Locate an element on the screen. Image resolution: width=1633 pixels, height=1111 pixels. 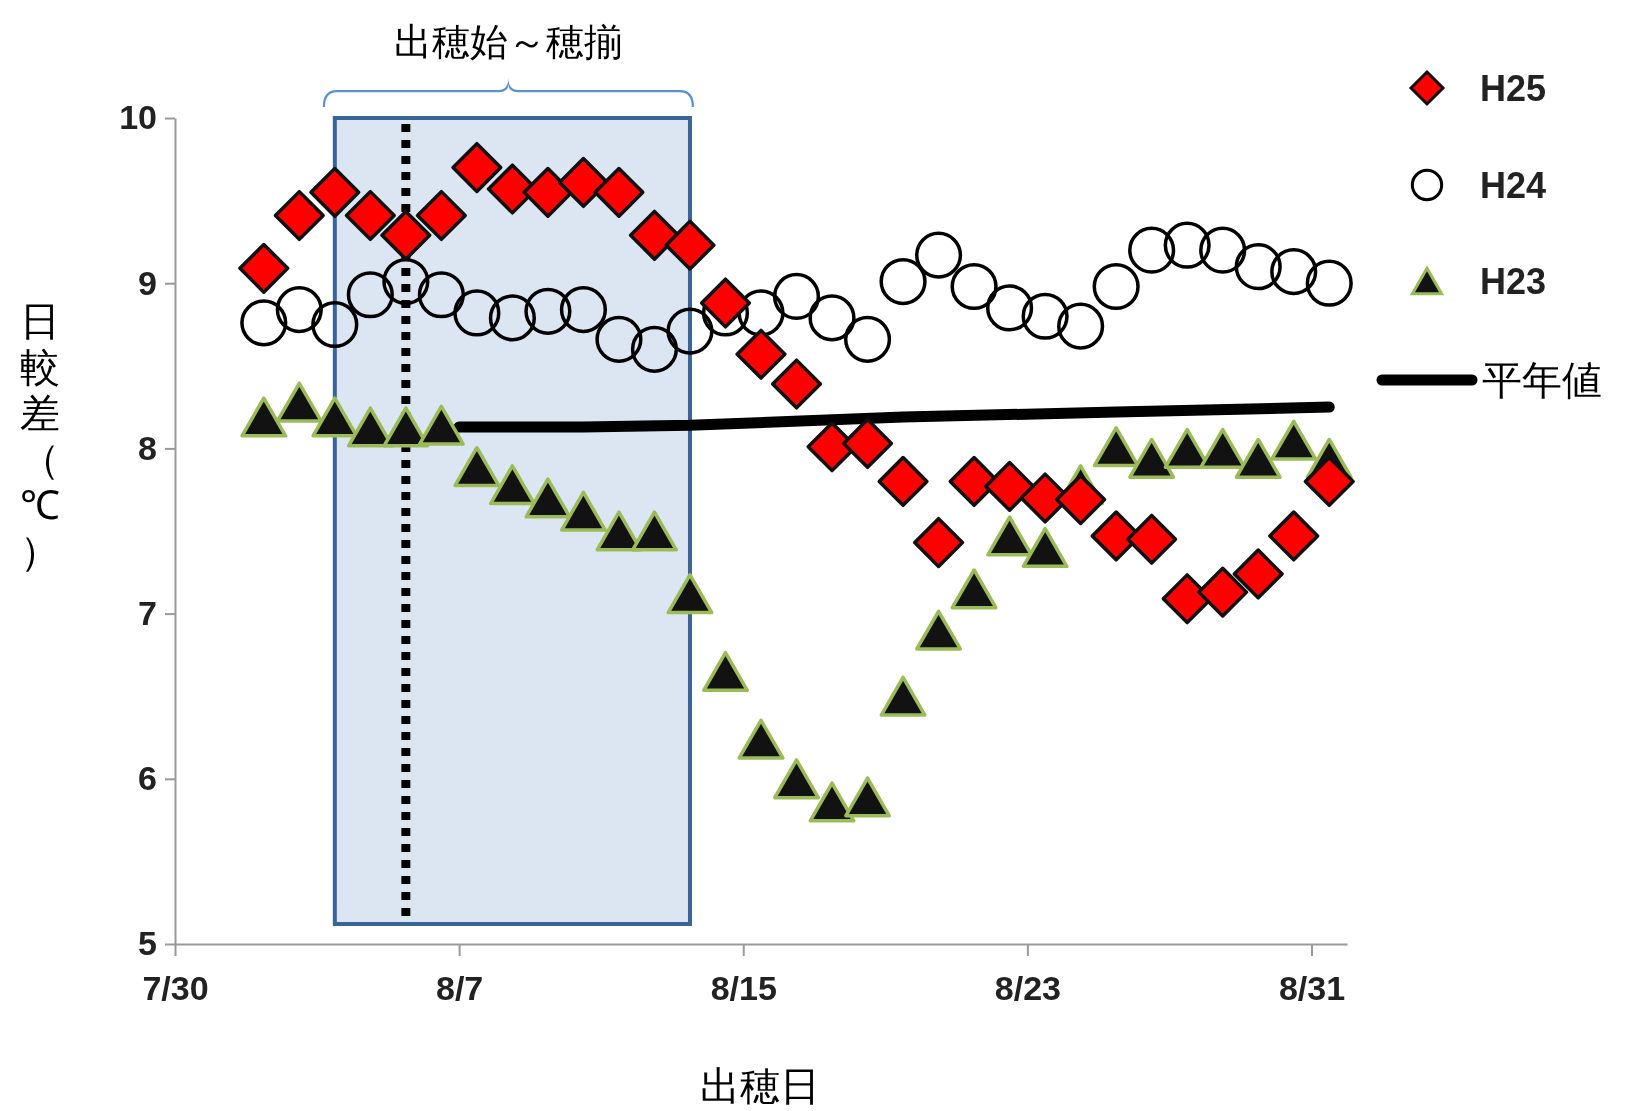
band-label: 出穂始～穂揃 is located at coordinates (508, 42).